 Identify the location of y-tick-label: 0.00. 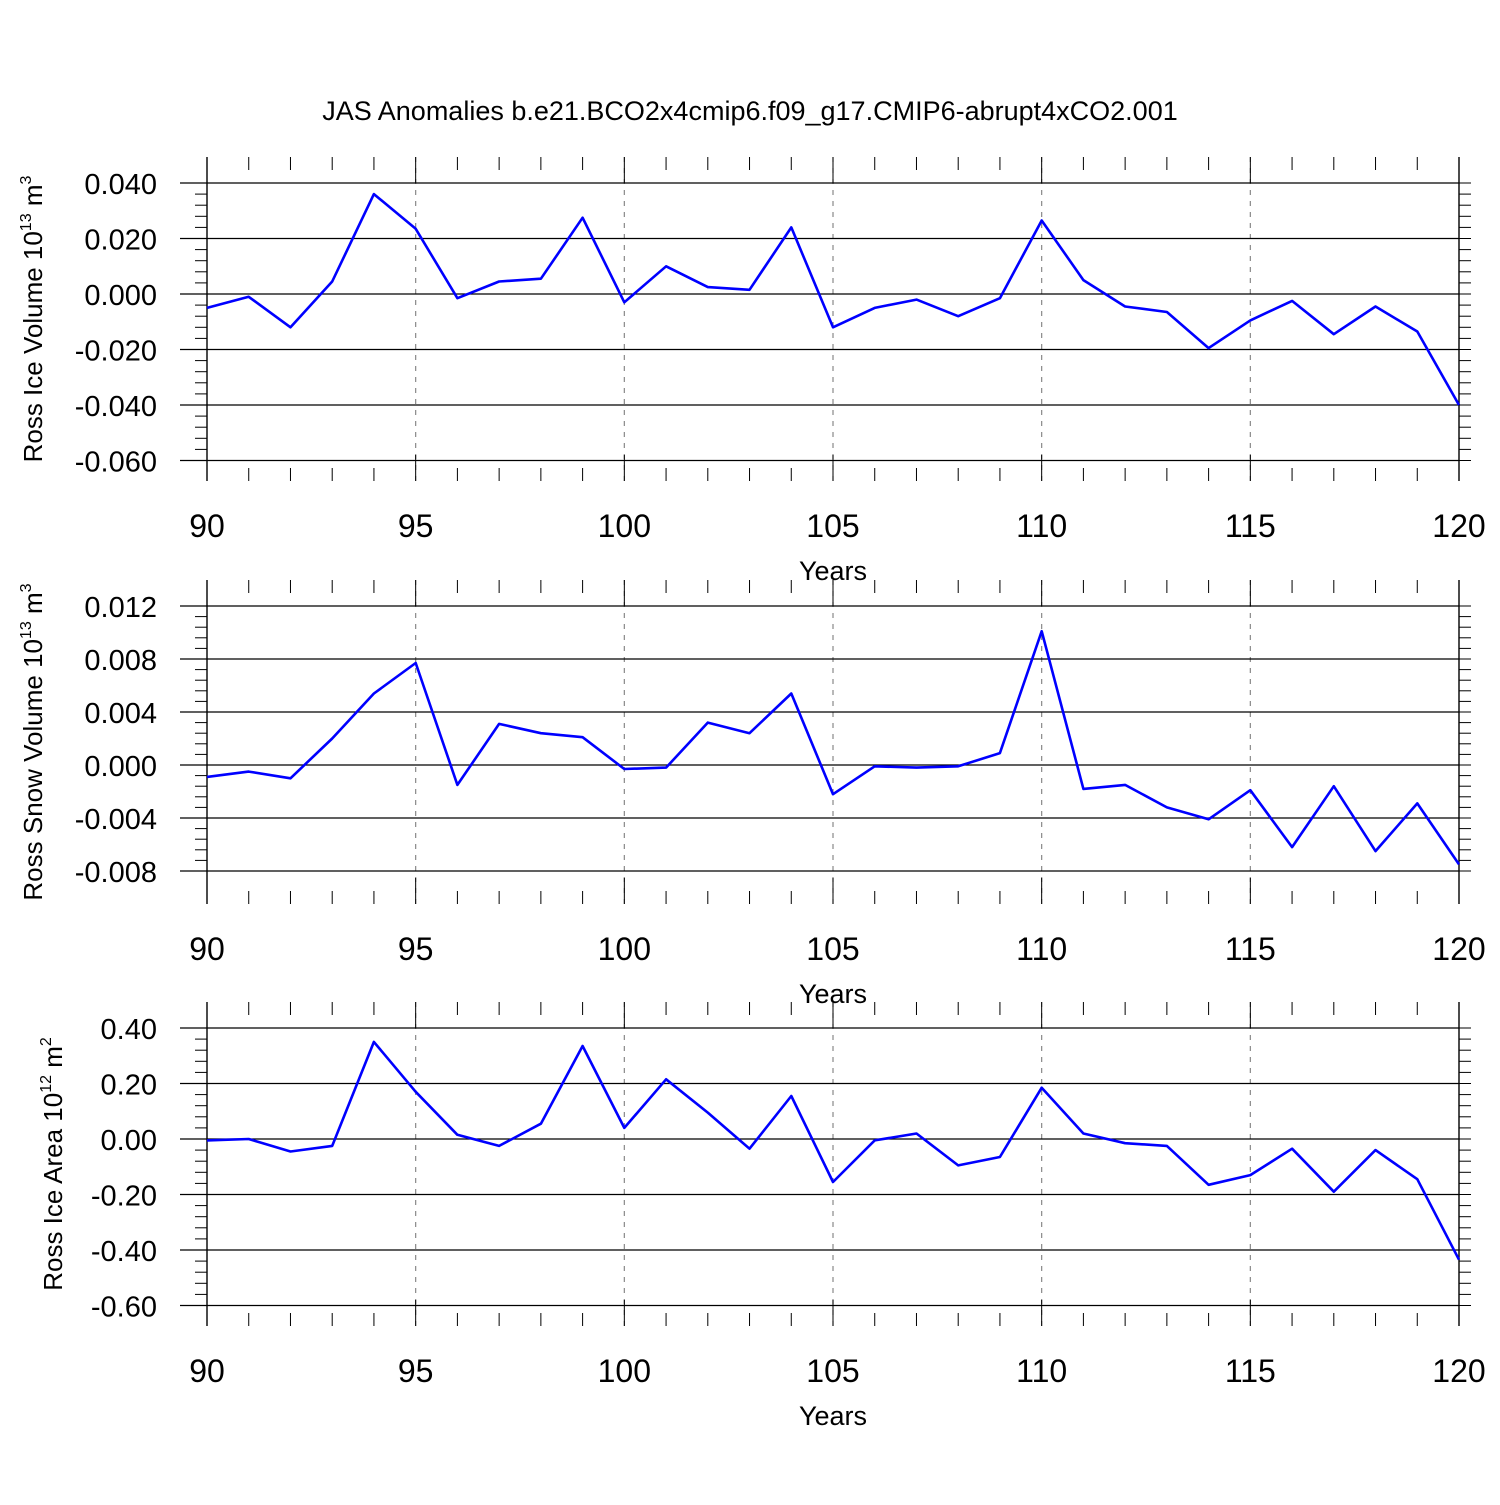
(129, 1141).